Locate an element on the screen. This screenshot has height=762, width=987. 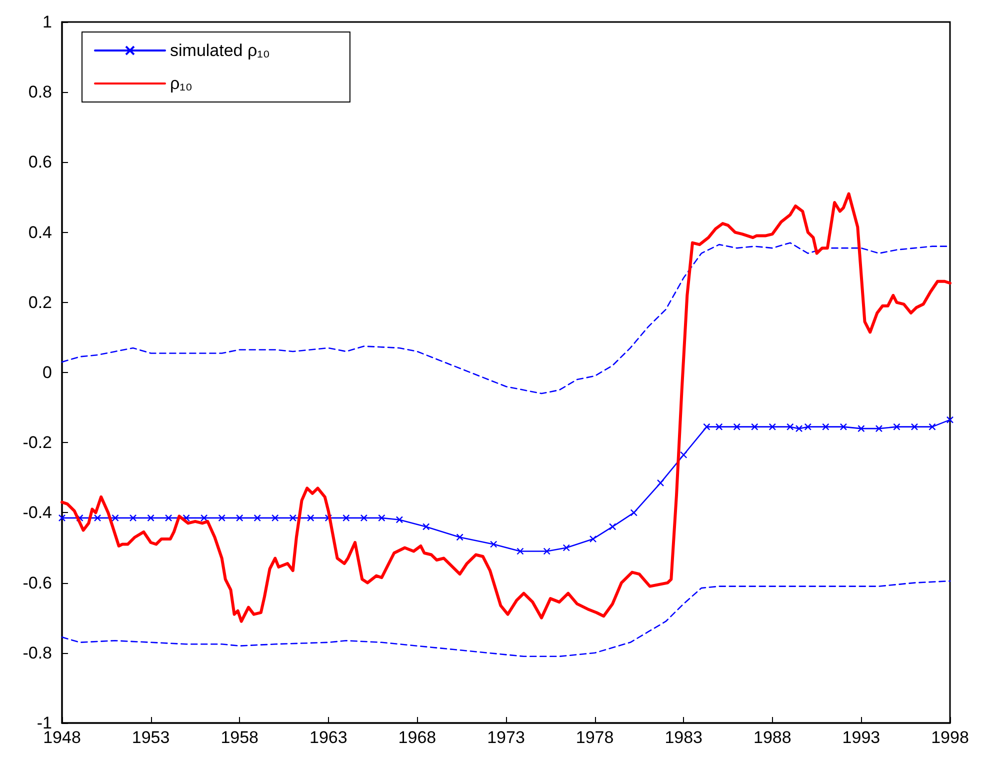
y-tick-label: -0.2 is located at coordinates (37, 442).